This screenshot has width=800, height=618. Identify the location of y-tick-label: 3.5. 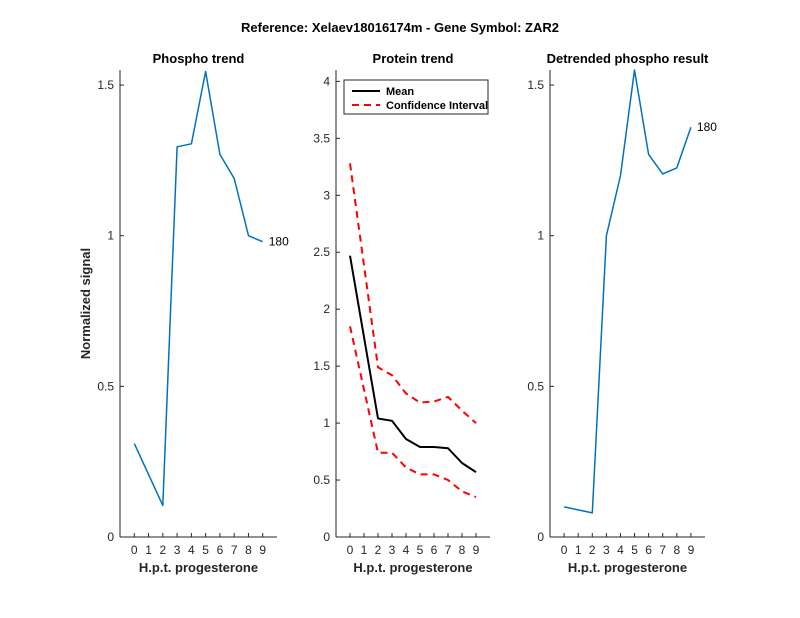
(321, 138).